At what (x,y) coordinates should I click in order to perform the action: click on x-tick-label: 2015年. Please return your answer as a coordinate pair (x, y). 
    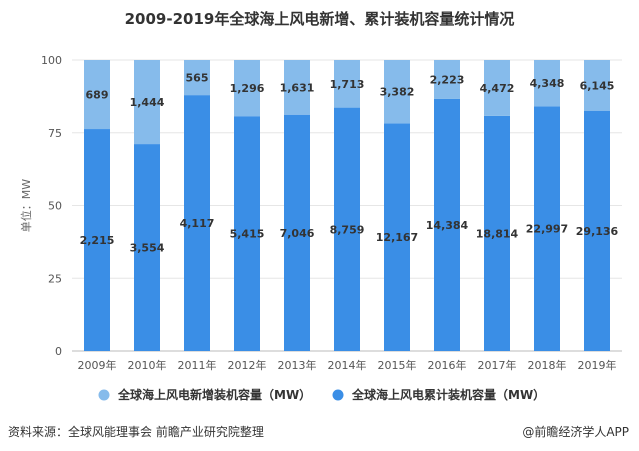
    Looking at the image, I should click on (397, 365).